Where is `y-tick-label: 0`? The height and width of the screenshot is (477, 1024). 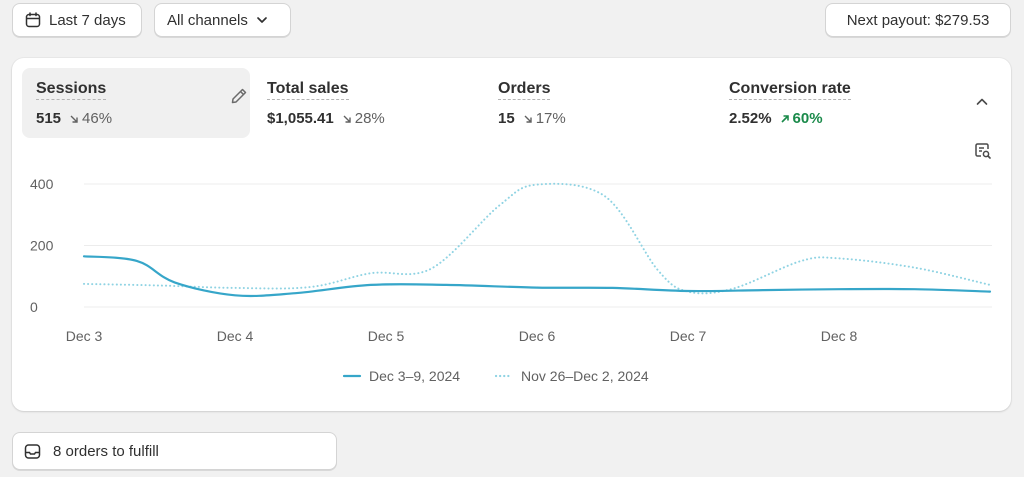 y-tick-label: 0 is located at coordinates (34, 307).